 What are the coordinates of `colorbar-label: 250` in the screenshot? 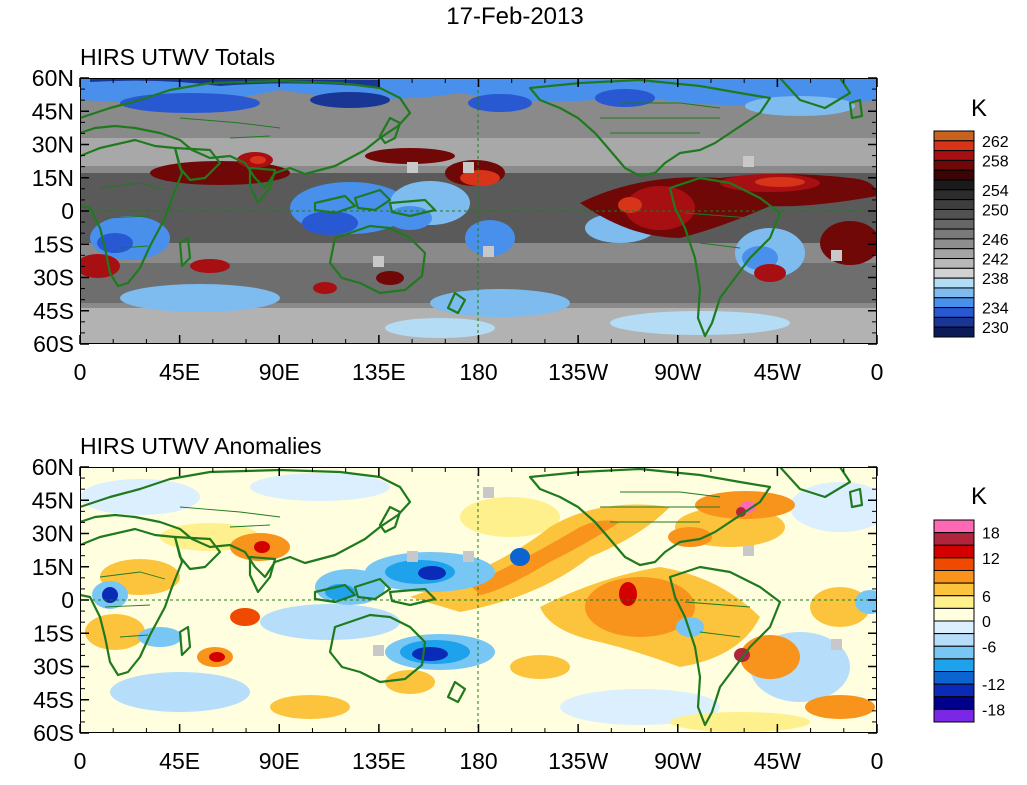 It's located at (995, 210).